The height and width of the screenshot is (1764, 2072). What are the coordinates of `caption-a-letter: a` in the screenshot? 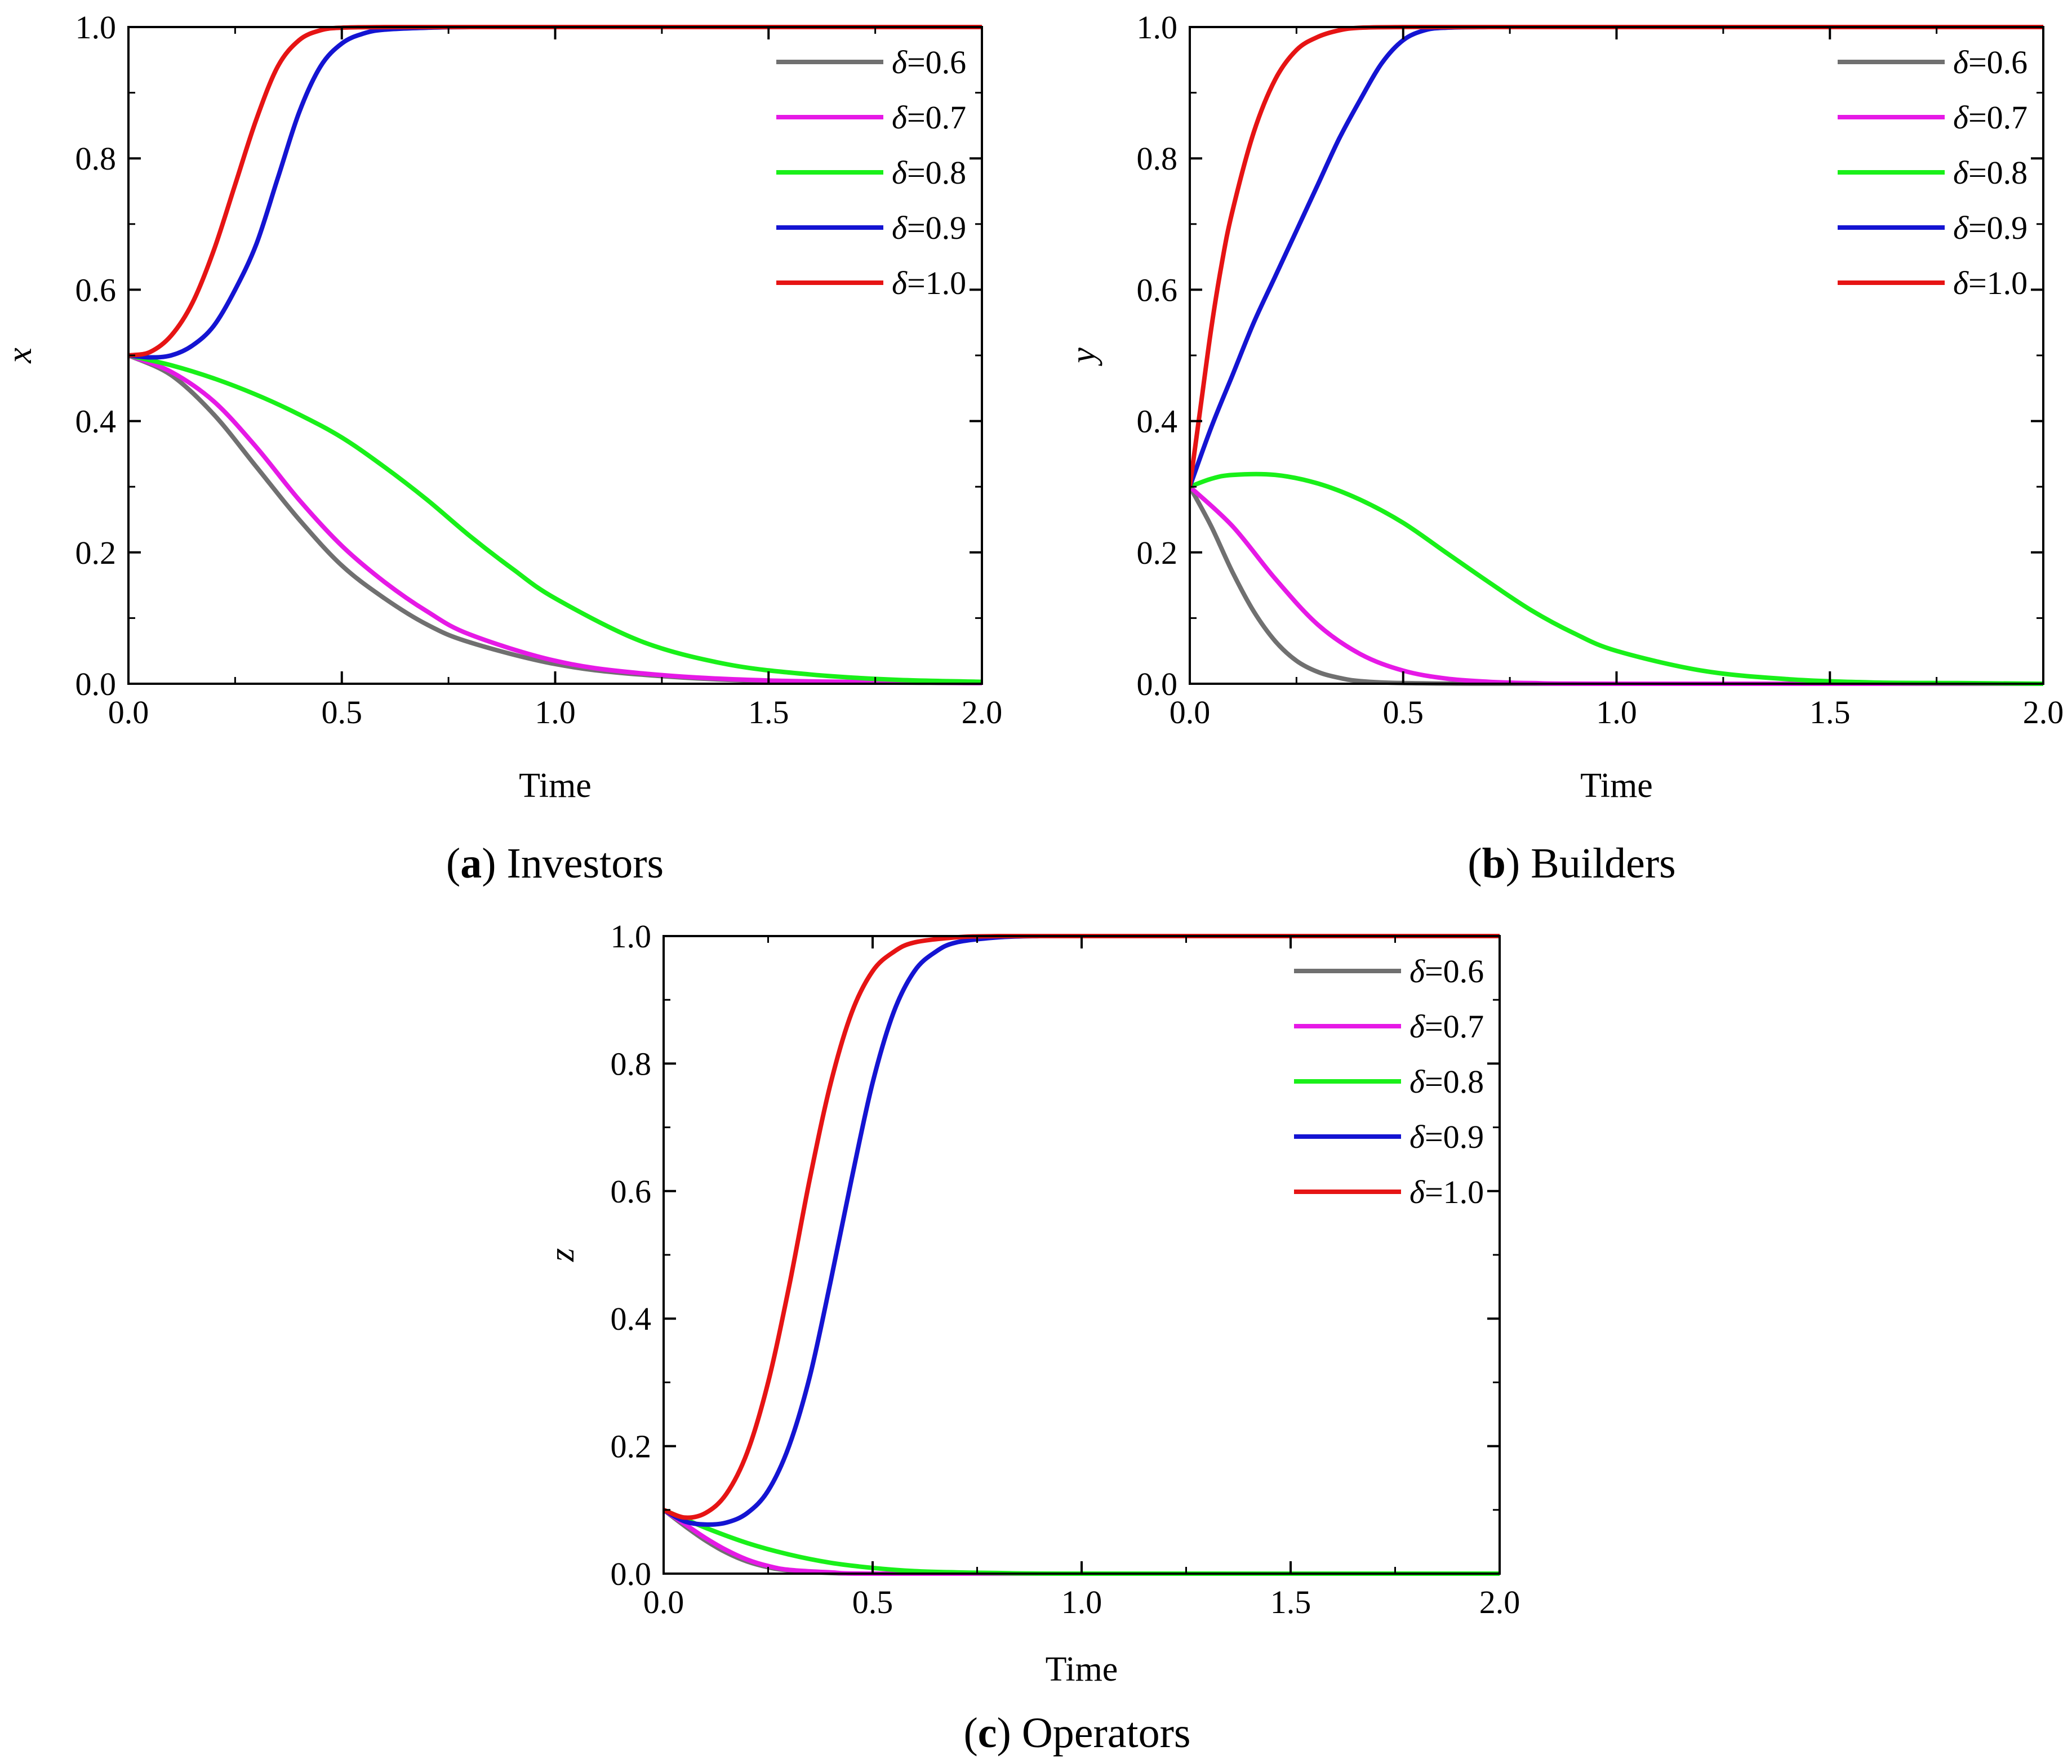 It's located at (471, 863).